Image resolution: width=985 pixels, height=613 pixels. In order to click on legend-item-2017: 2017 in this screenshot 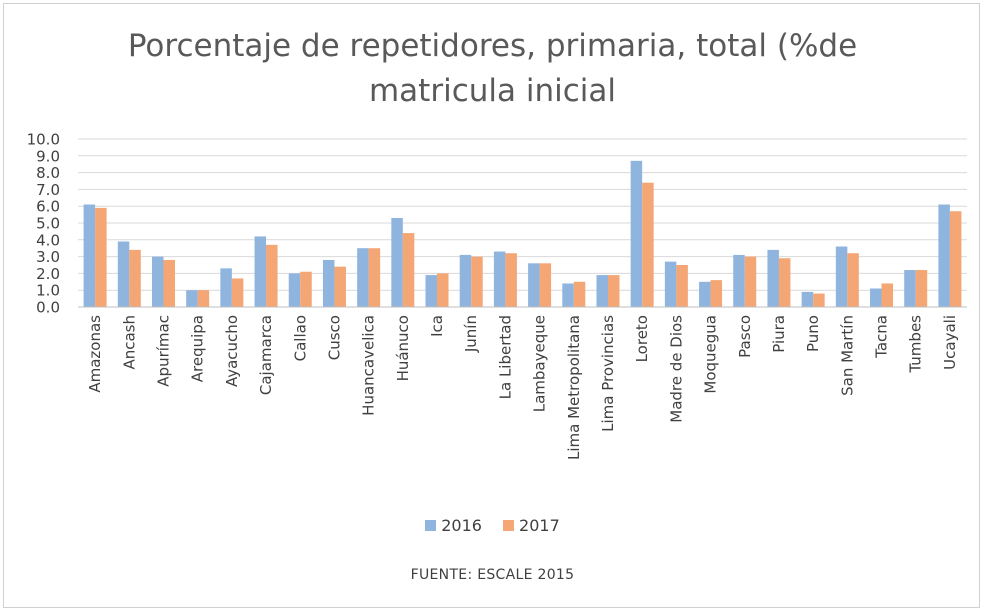, I will do `click(531, 525)`.